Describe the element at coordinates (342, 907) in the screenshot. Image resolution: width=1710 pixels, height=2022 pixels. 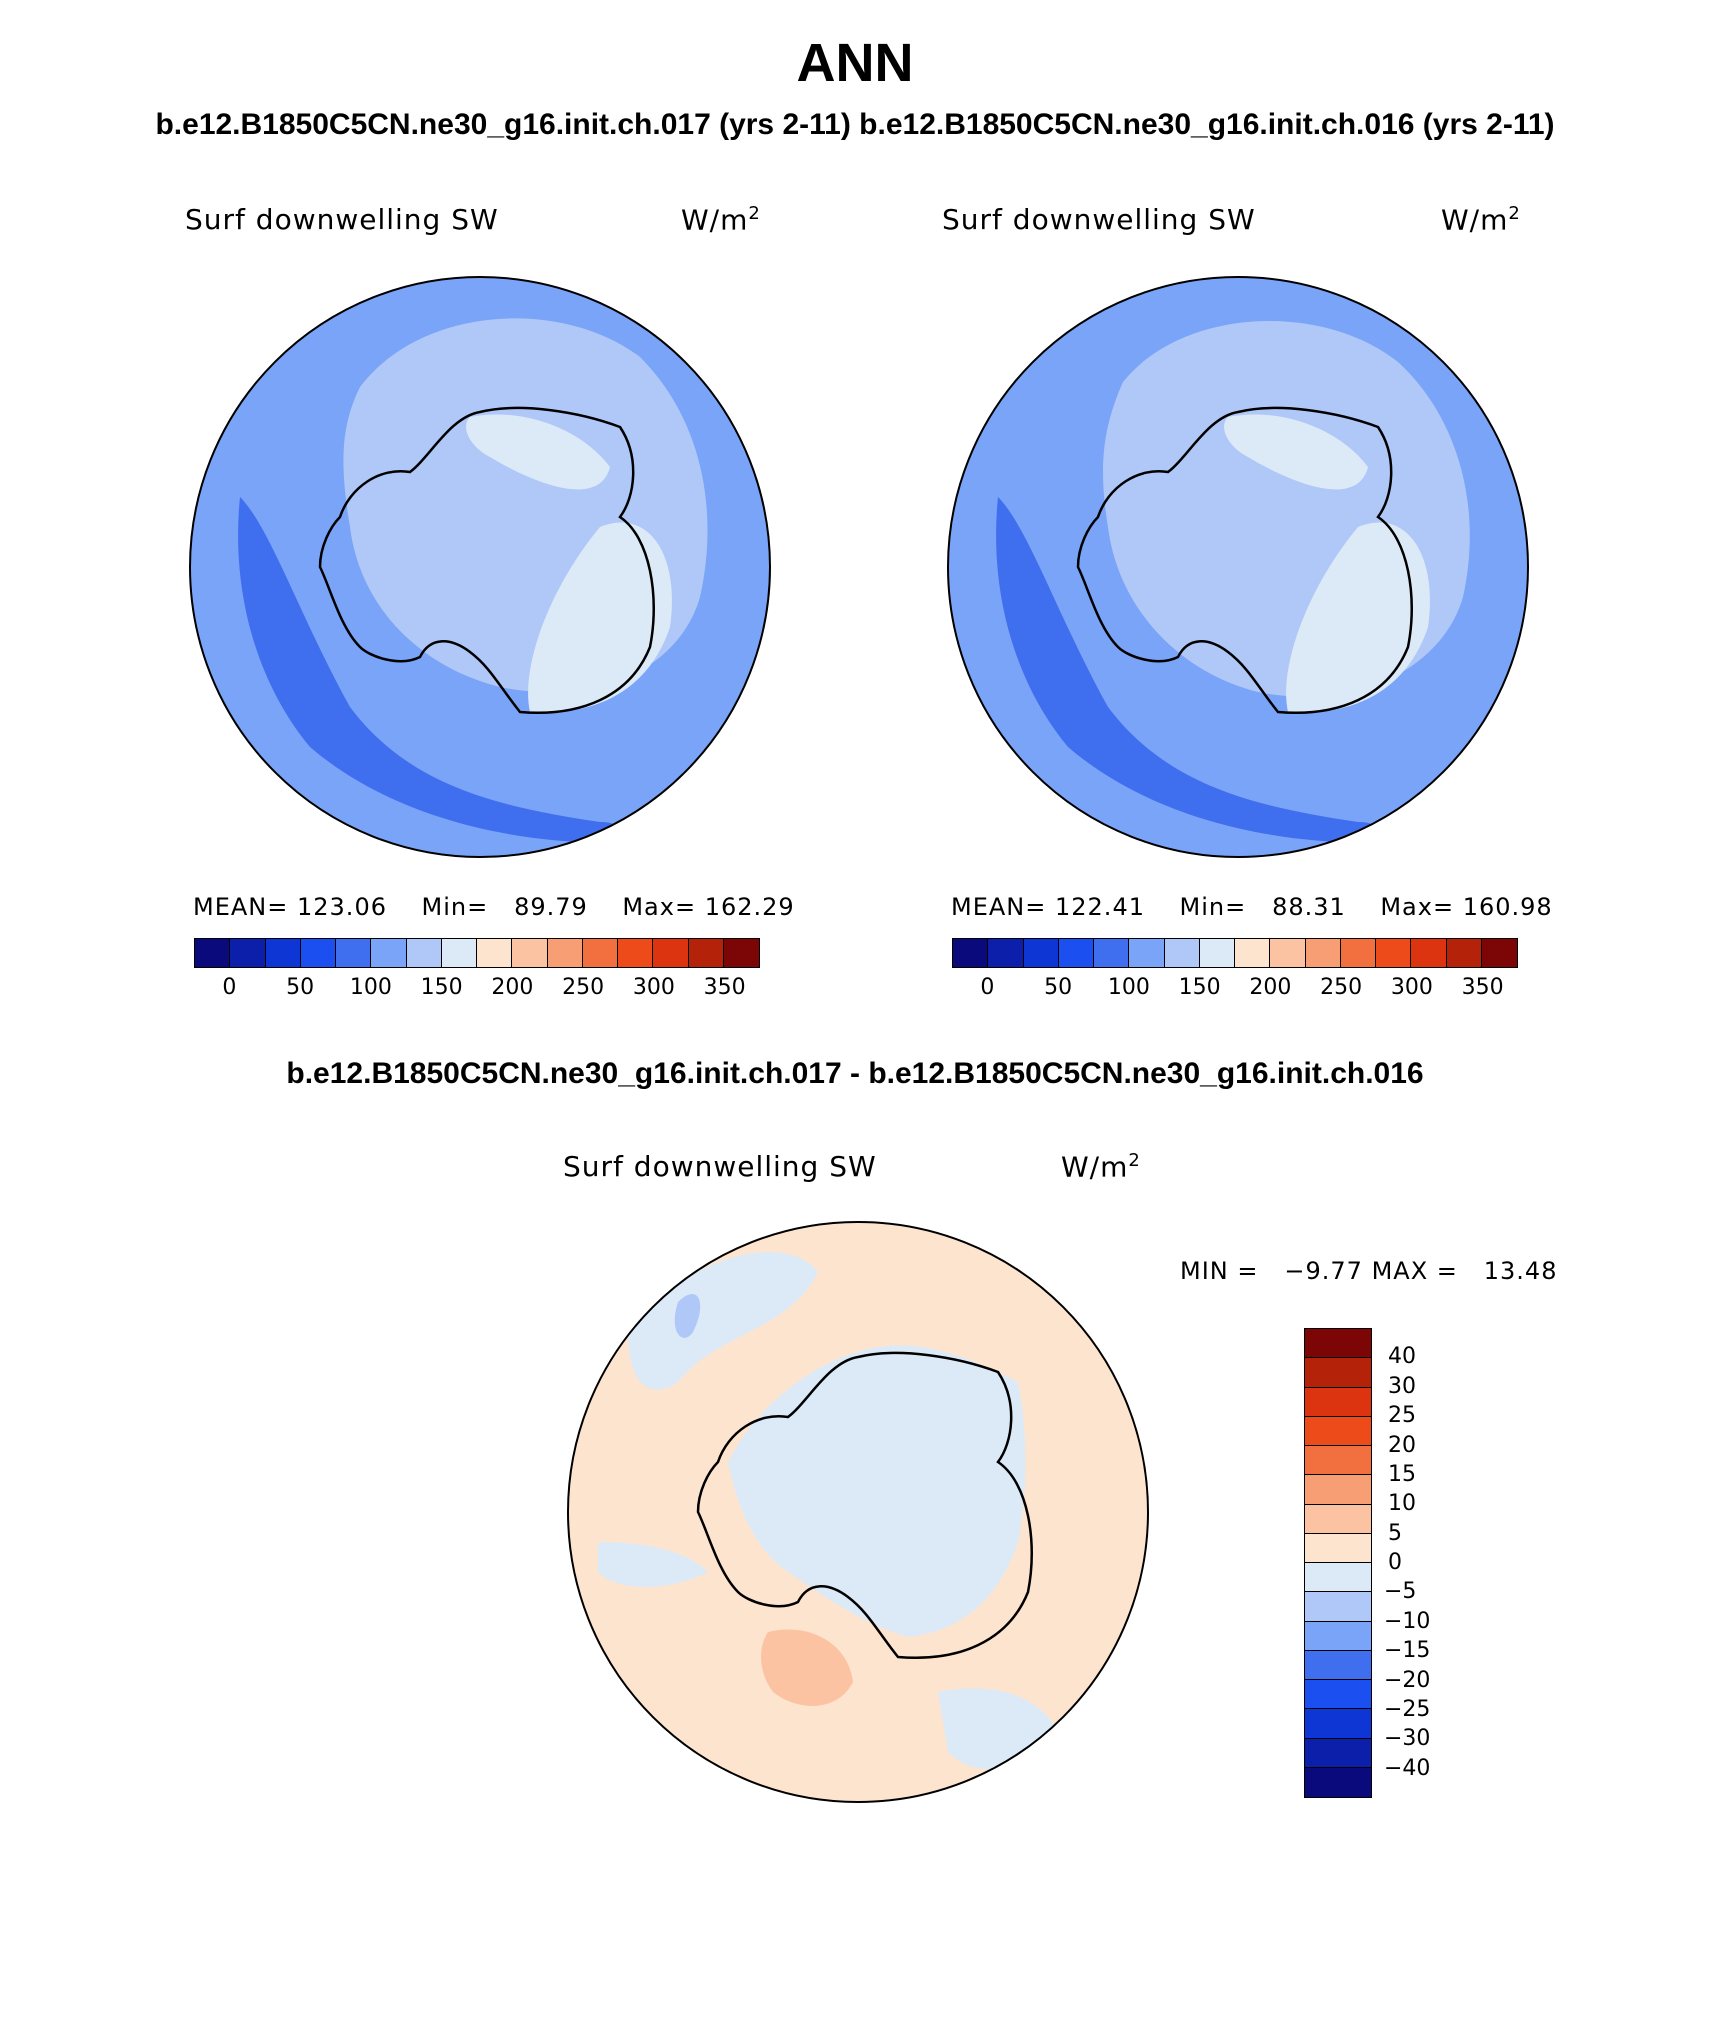
I see `panel-017-mean: 123.06` at that location.